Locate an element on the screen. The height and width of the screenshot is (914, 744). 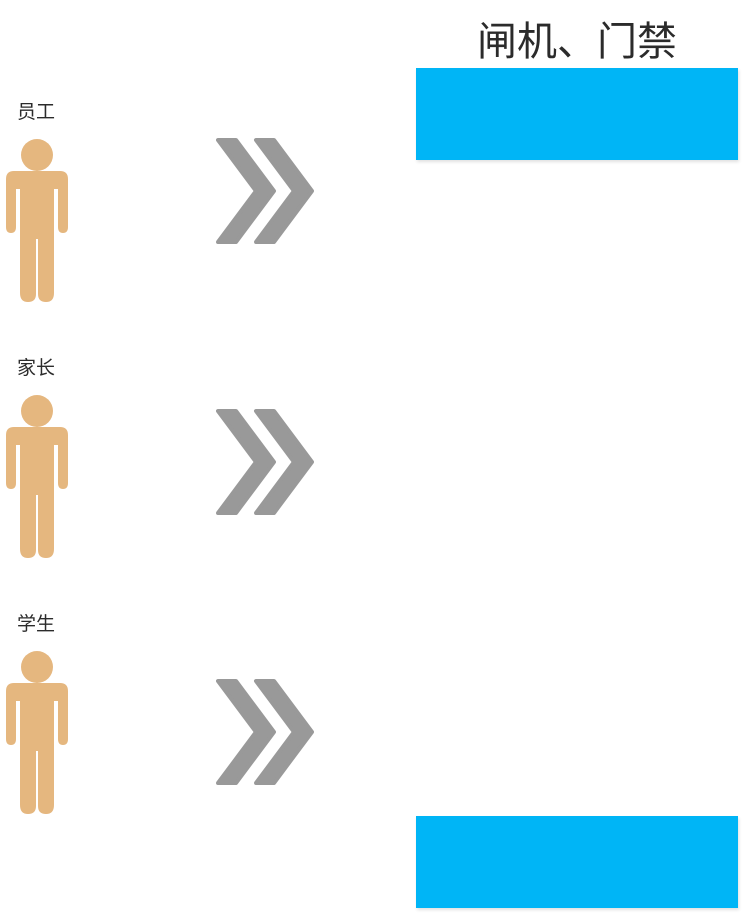
gate-block-top is located at coordinates (577, 114).